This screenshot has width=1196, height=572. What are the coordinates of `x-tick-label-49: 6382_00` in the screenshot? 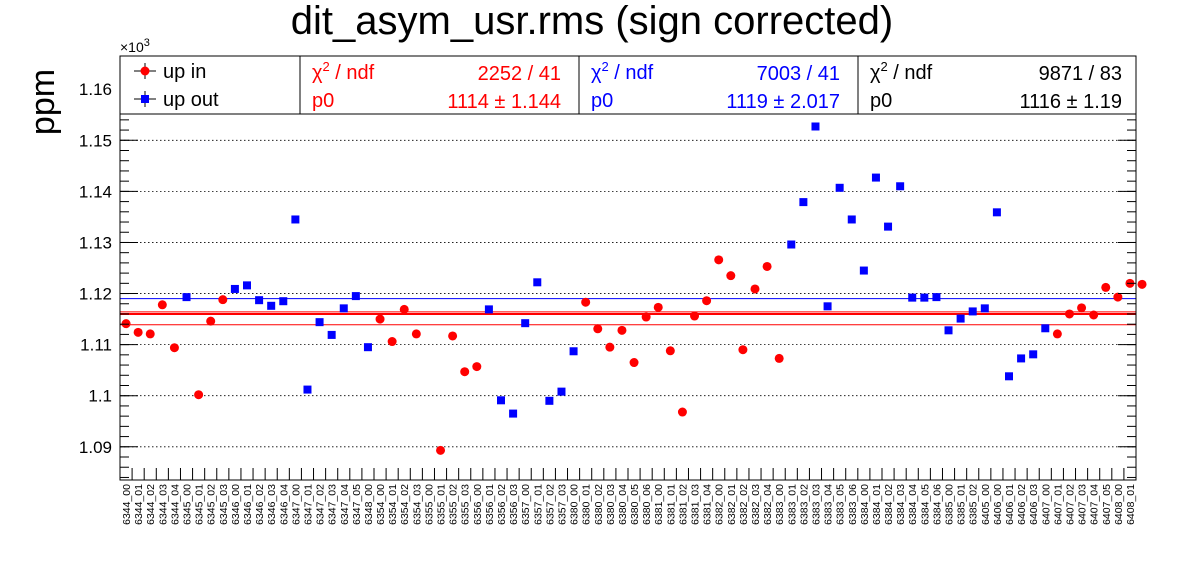 It's located at (720, 504).